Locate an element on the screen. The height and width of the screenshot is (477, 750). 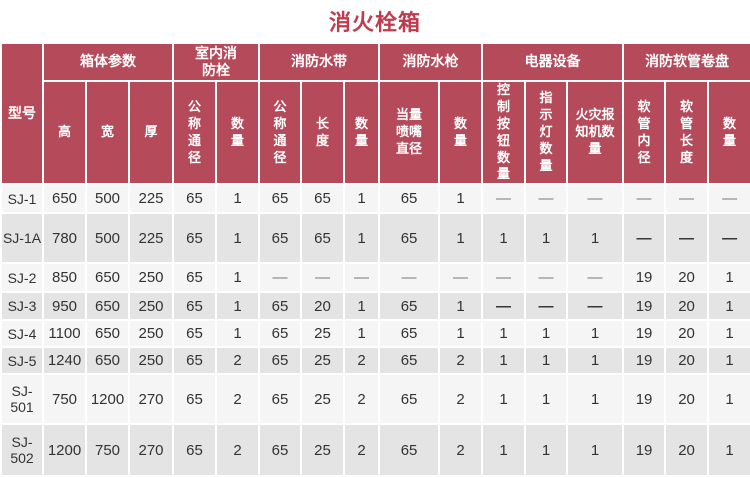
col-header-reel-qty: 数 量 is located at coordinates (728, 132).